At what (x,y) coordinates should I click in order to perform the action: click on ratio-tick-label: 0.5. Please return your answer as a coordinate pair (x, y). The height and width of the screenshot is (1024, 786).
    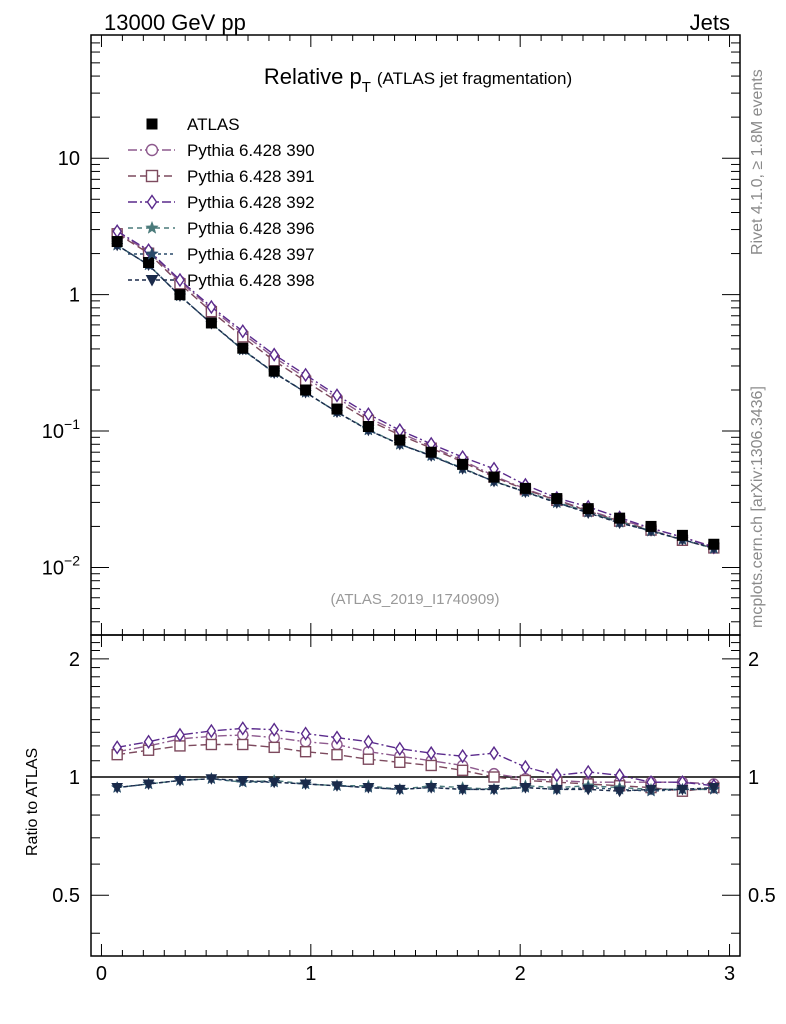
    Looking at the image, I should click on (66, 896).